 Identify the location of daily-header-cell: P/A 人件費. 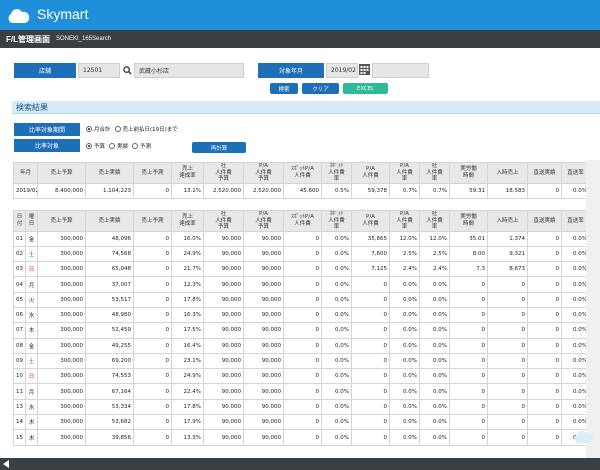
(370, 221).